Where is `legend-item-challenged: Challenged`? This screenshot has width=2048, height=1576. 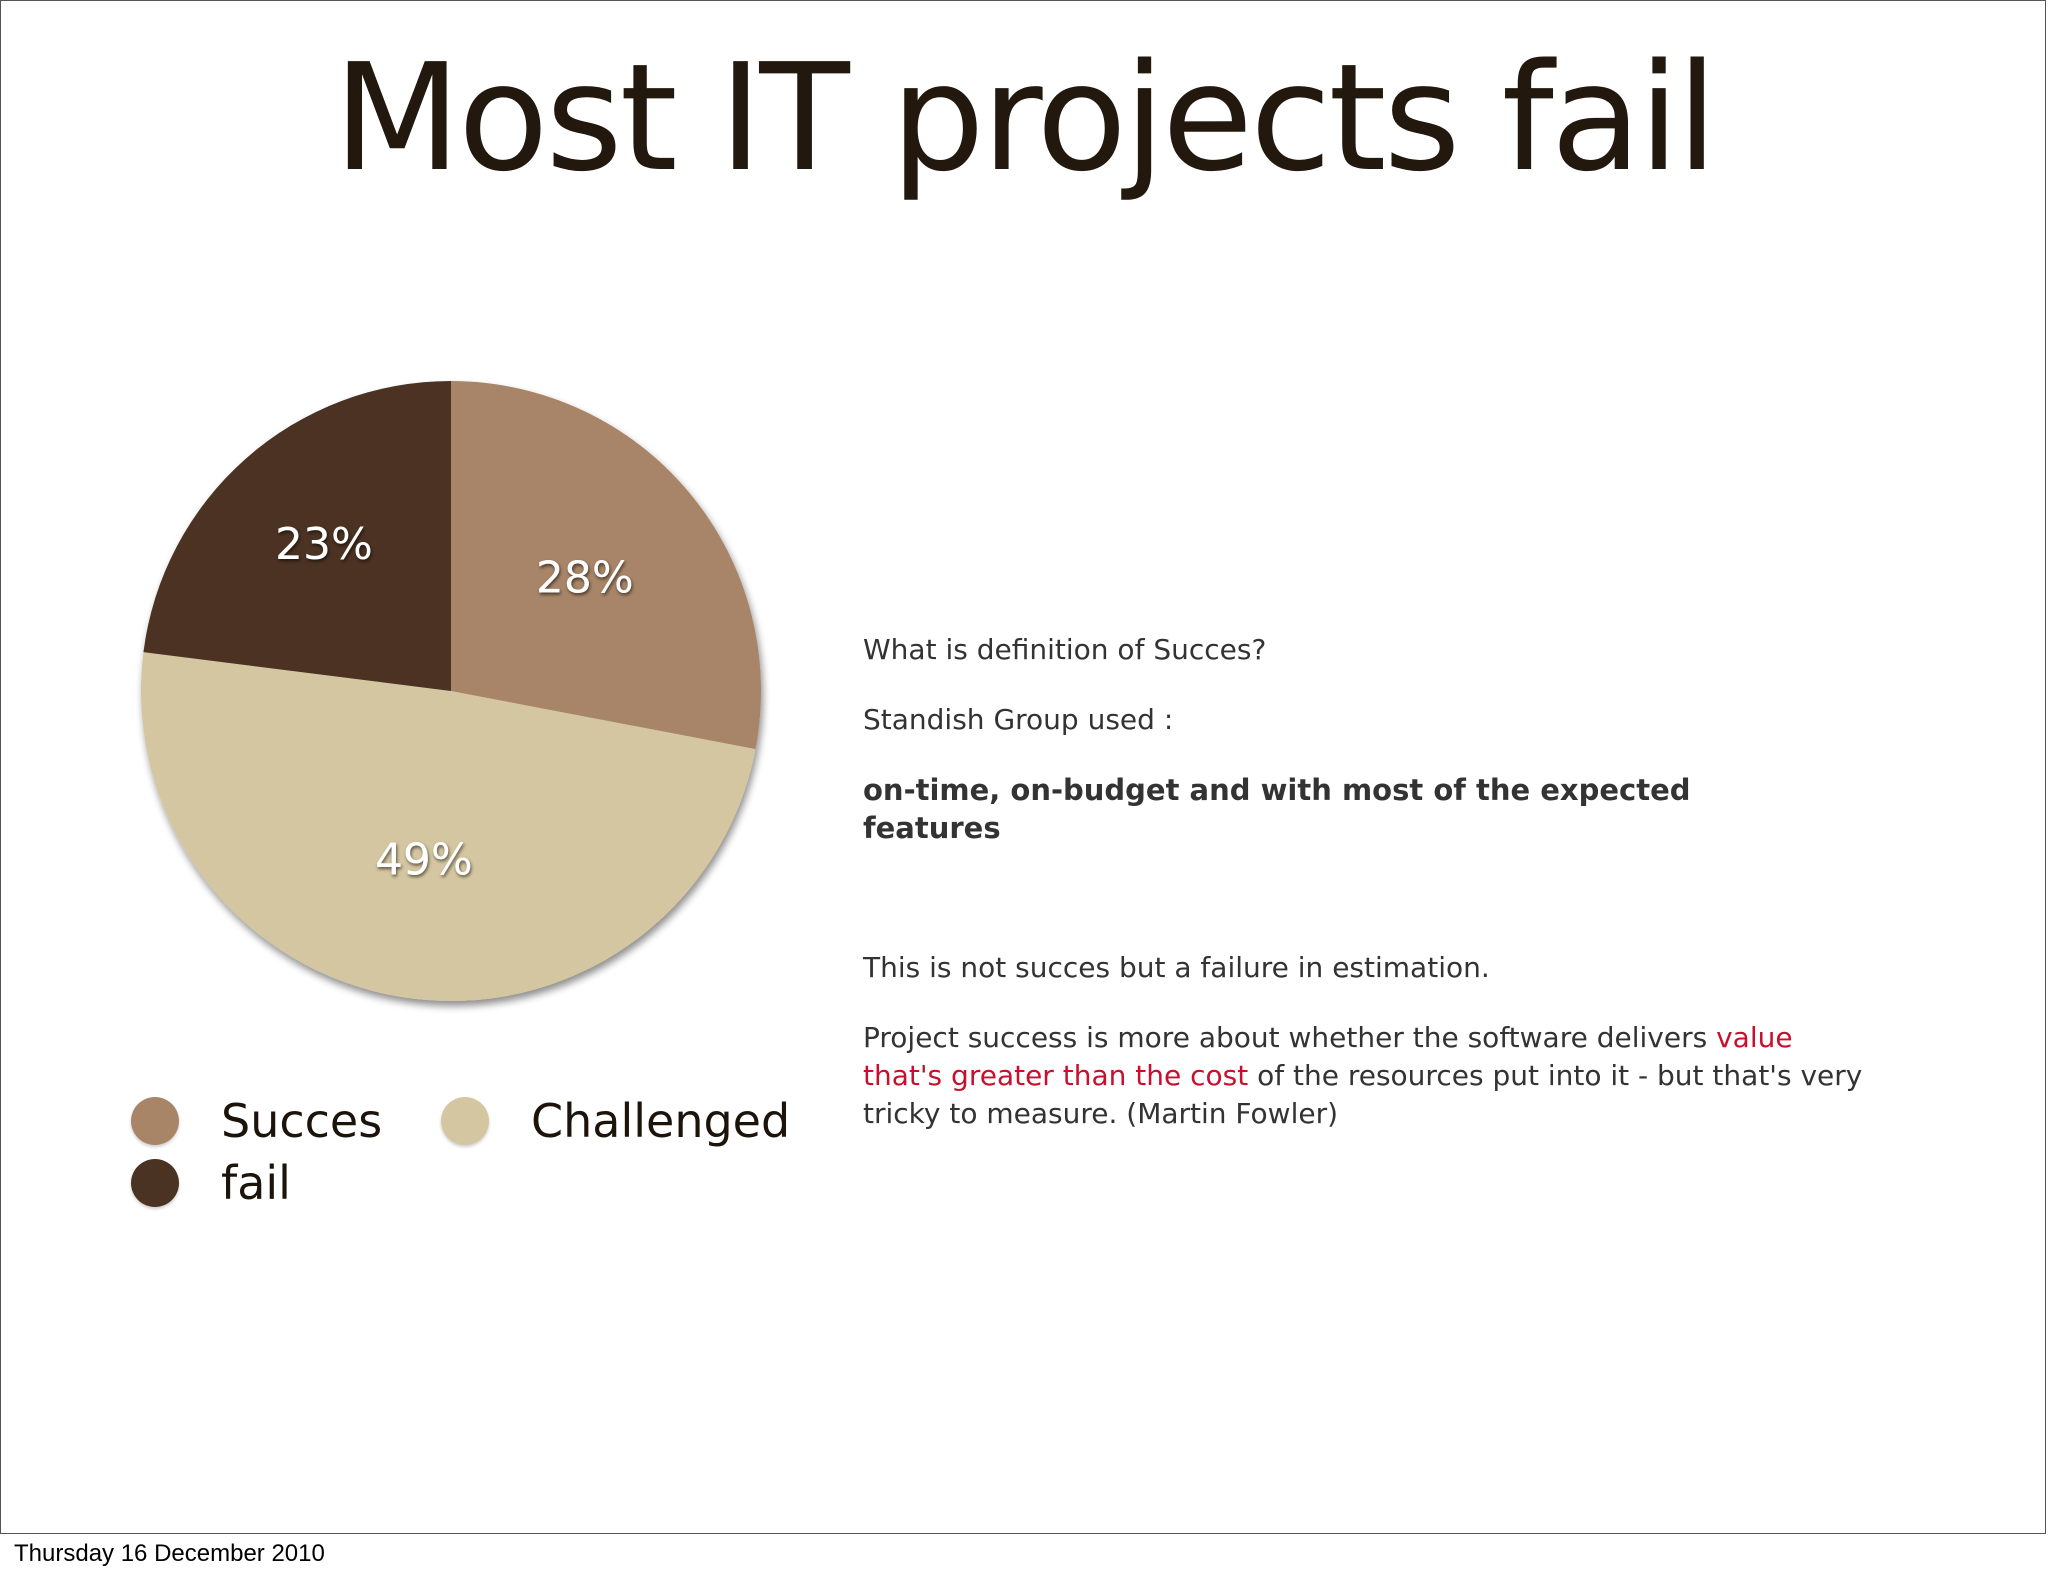 legend-item-challenged: Challenged is located at coordinates (615, 1121).